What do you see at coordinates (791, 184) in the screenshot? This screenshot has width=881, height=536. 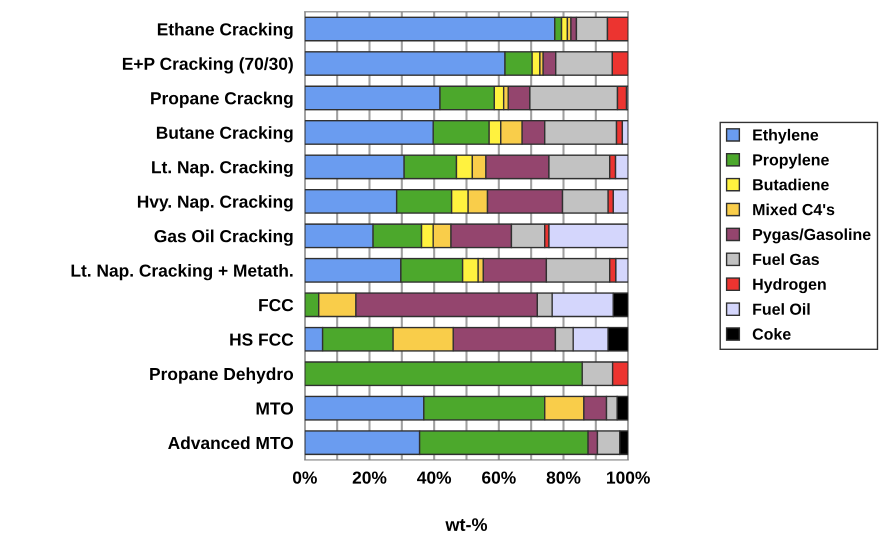 I see `legend-label: Butadiene` at bounding box center [791, 184].